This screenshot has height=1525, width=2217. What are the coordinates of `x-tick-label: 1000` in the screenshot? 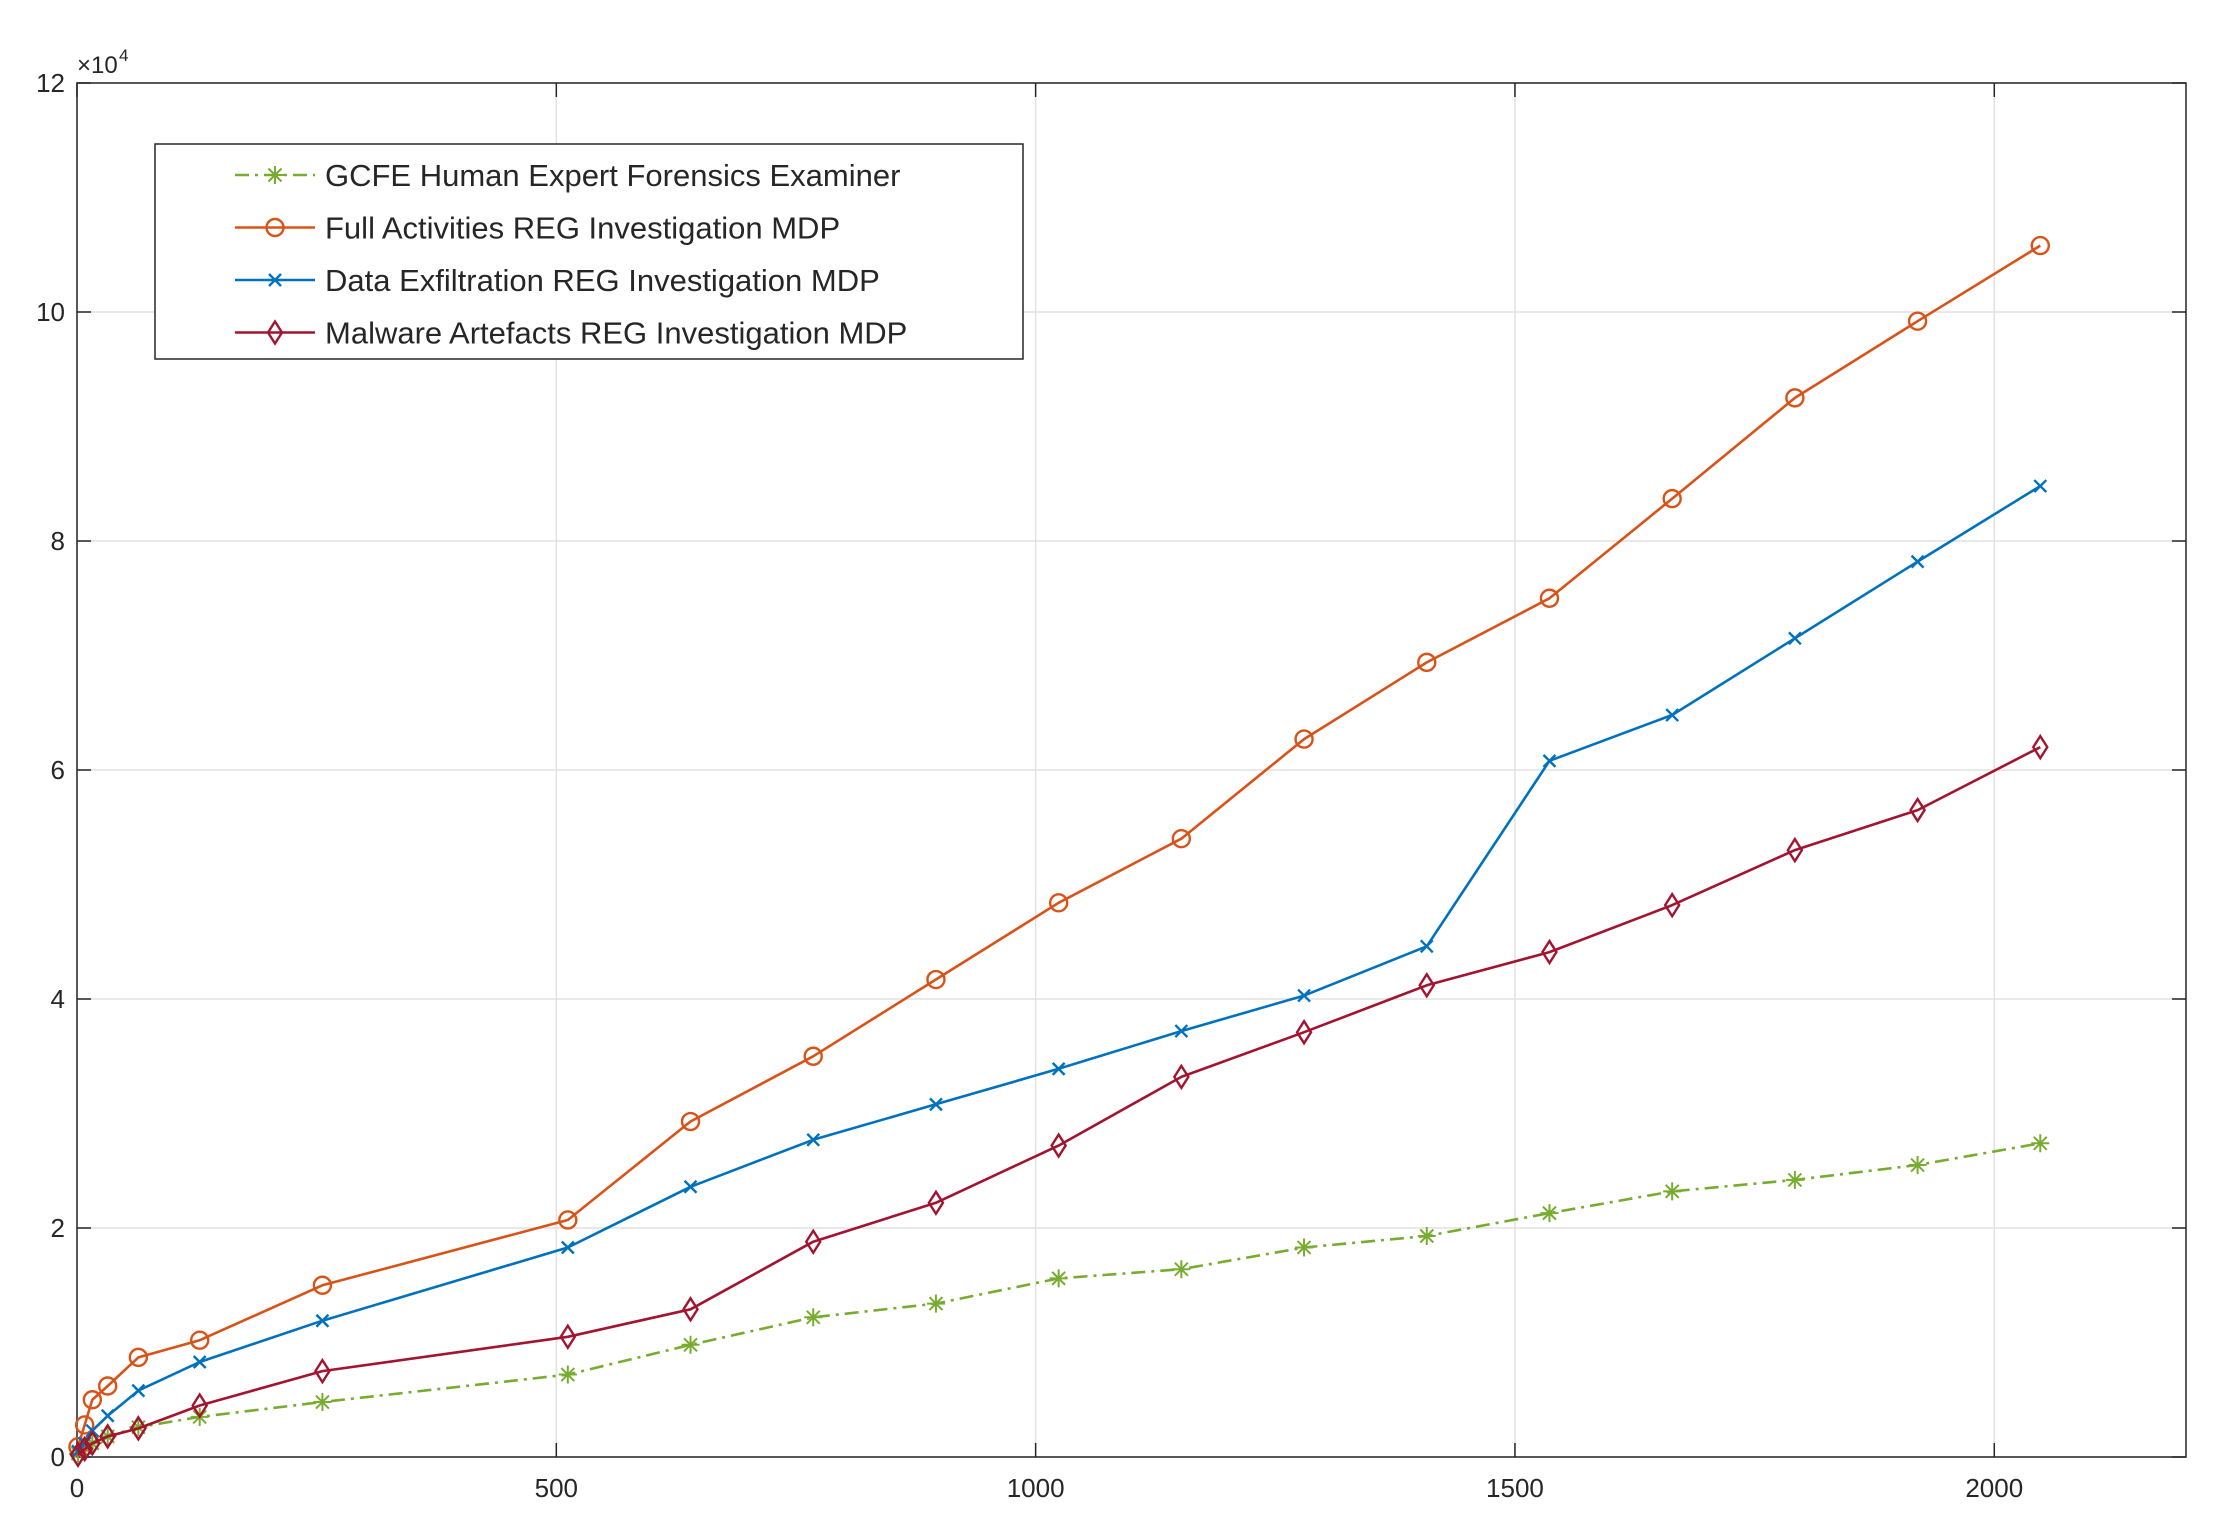 It's located at (1036, 1488).